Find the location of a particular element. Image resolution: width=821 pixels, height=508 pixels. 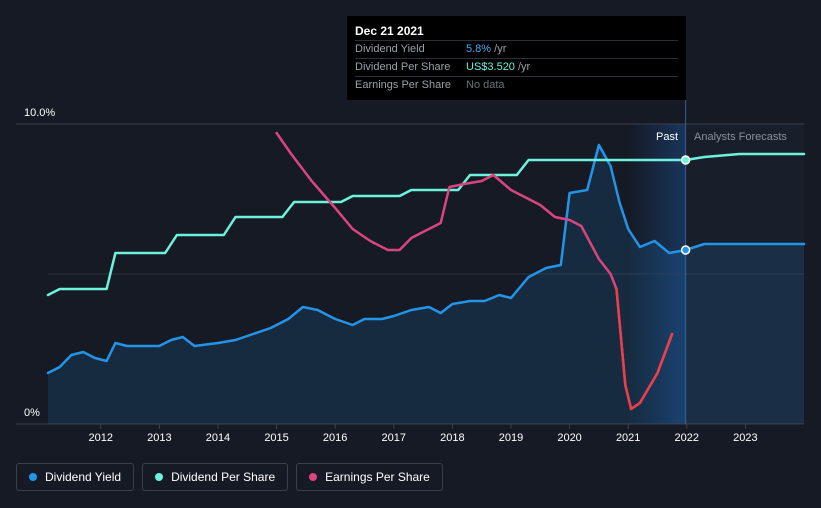

y-tick-label-top: 10.0% is located at coordinates (39, 113).